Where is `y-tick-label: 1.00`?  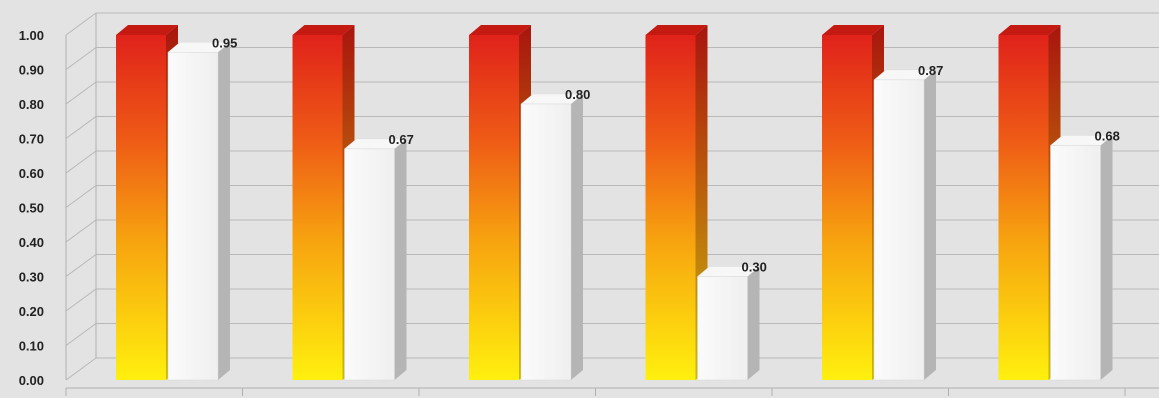
y-tick-label: 1.00 is located at coordinates (31, 35).